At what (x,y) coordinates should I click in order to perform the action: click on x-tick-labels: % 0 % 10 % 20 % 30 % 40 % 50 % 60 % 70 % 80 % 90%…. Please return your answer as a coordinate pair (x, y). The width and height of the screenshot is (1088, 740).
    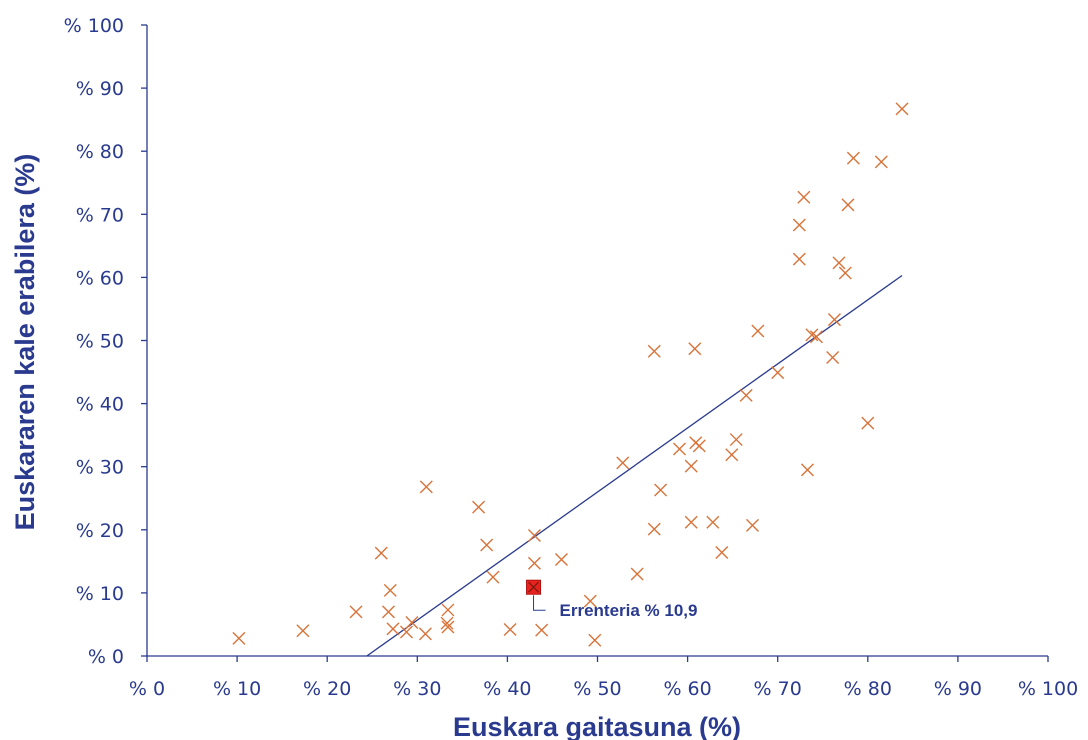
    Looking at the image, I should click on (603, 678).